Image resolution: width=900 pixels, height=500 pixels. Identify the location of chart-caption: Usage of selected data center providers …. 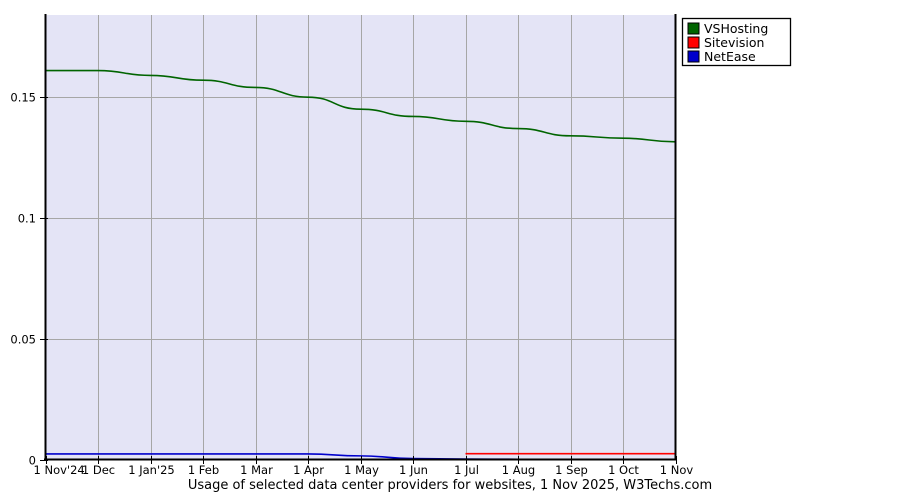
(450, 485).